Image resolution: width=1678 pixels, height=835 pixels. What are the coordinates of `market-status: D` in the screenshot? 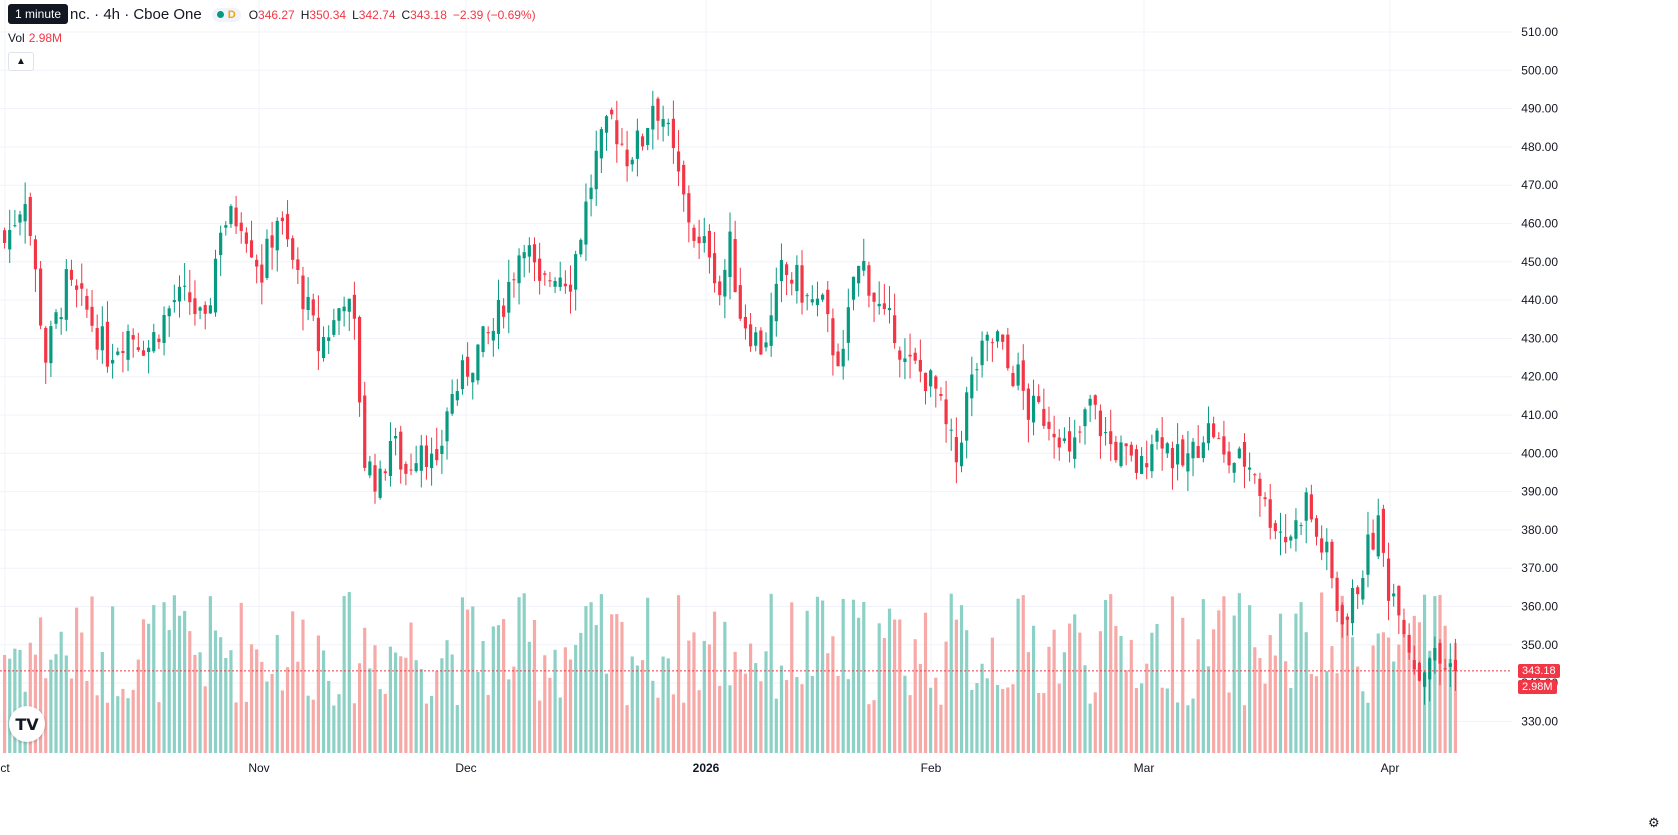 It's located at (226, 14).